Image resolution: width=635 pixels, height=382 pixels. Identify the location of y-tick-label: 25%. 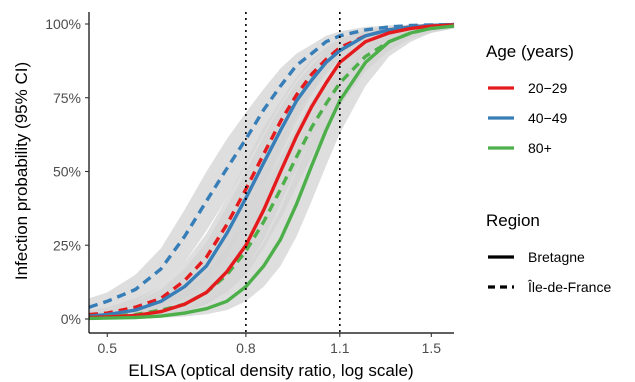
(67, 245).